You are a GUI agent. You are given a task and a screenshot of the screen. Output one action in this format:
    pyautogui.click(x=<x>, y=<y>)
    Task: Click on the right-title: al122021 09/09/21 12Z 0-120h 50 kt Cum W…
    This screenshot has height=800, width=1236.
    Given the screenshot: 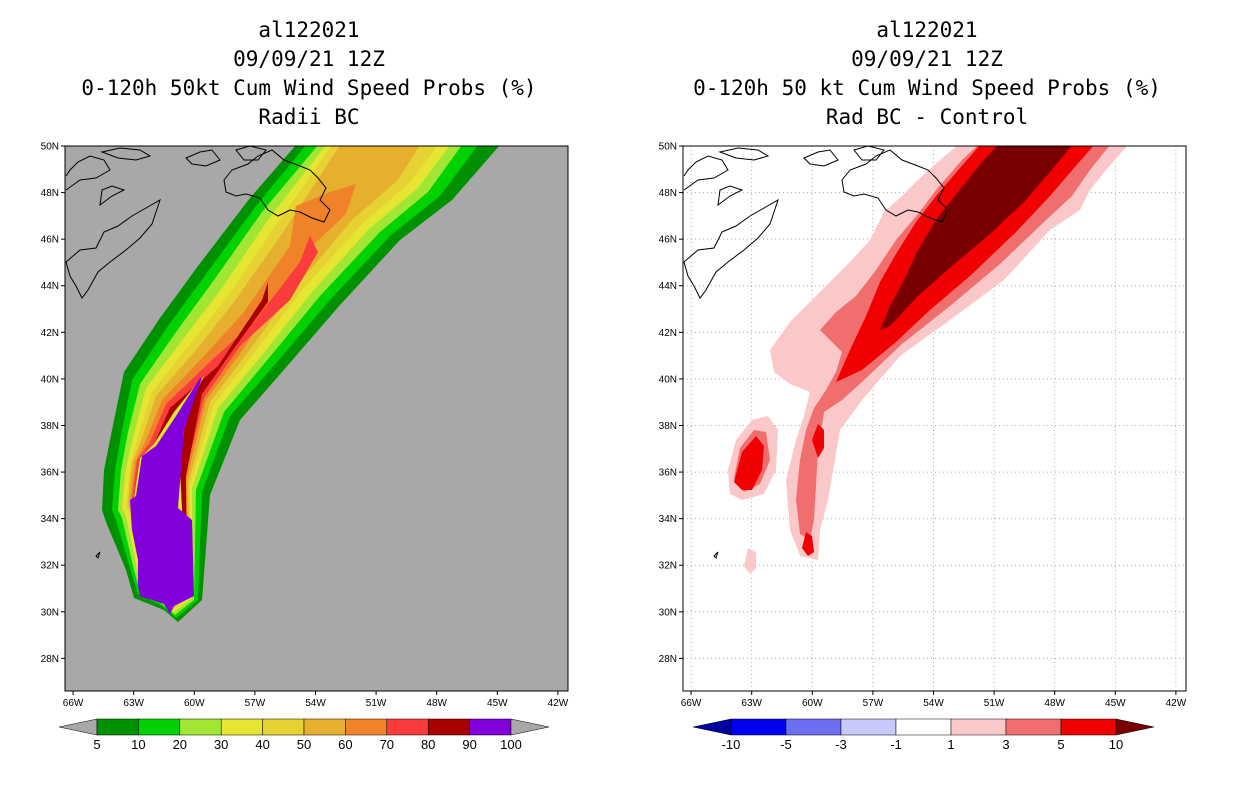 What is the action you would take?
    pyautogui.click(x=927, y=74)
    